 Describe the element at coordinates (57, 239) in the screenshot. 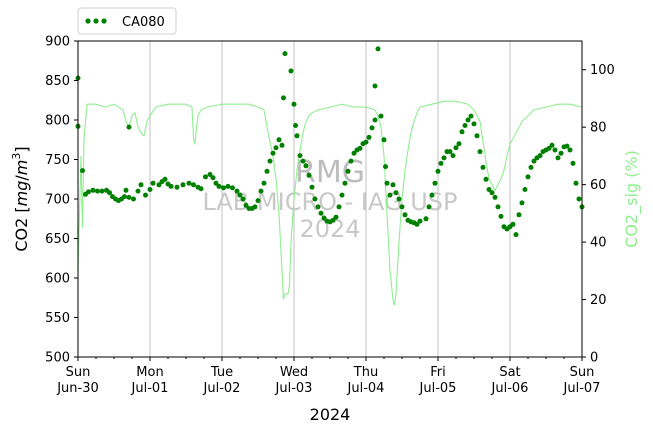

I see `y-tick-label: 650` at that location.